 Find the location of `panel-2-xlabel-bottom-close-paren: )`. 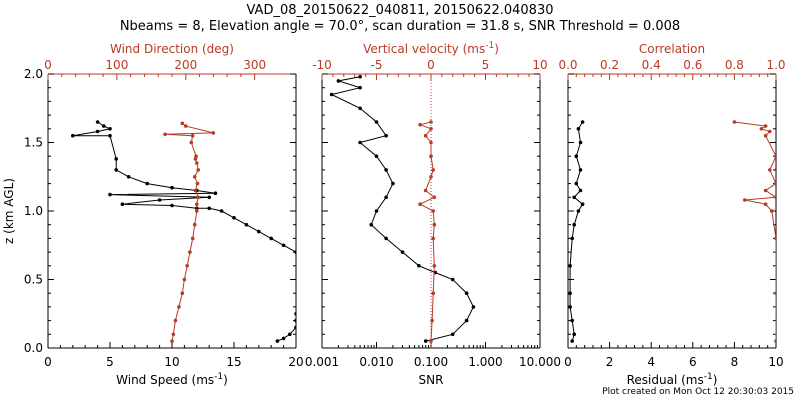

panel-2-xlabel-bottom-close-paren: ) is located at coordinates (715, 380).